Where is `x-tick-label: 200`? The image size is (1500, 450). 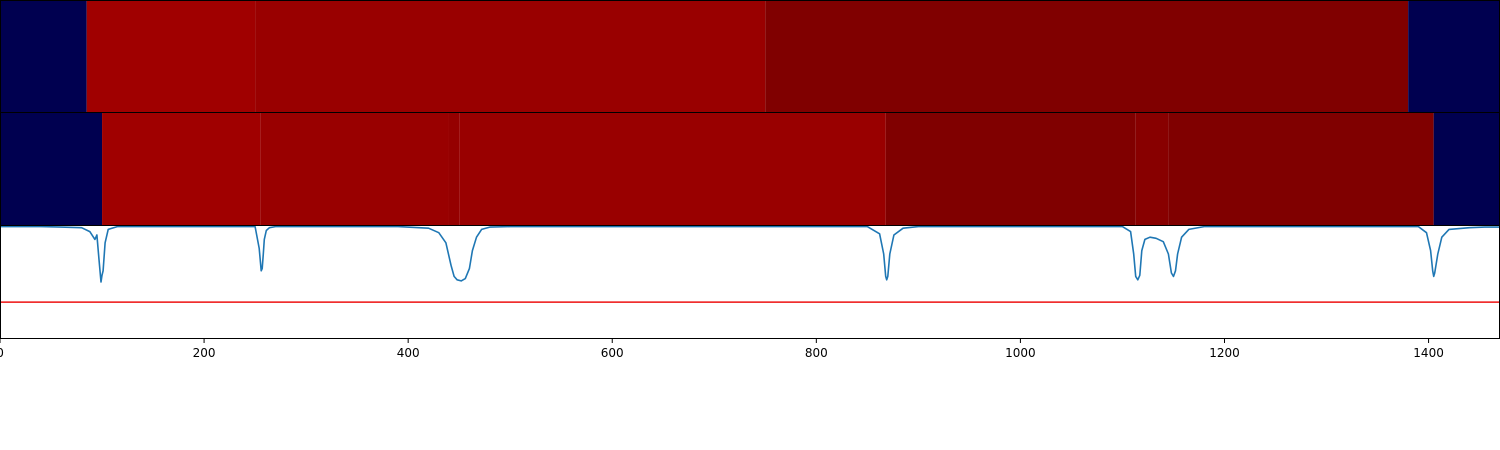
x-tick-label: 200 is located at coordinates (204, 353).